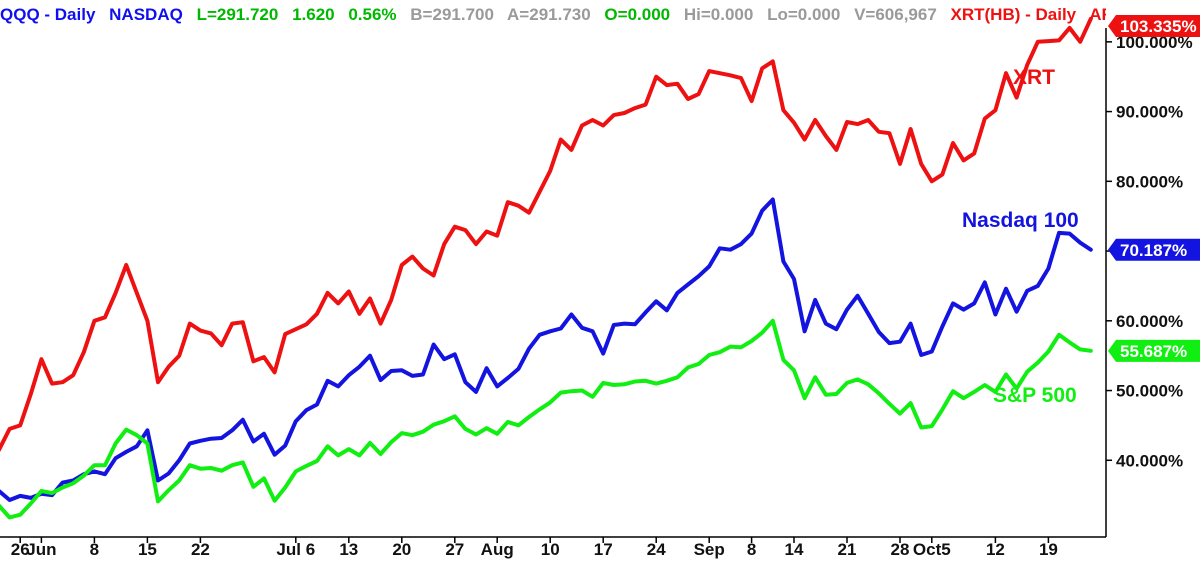  I want to click on series-annotation: S&P 500, so click(1035, 395).